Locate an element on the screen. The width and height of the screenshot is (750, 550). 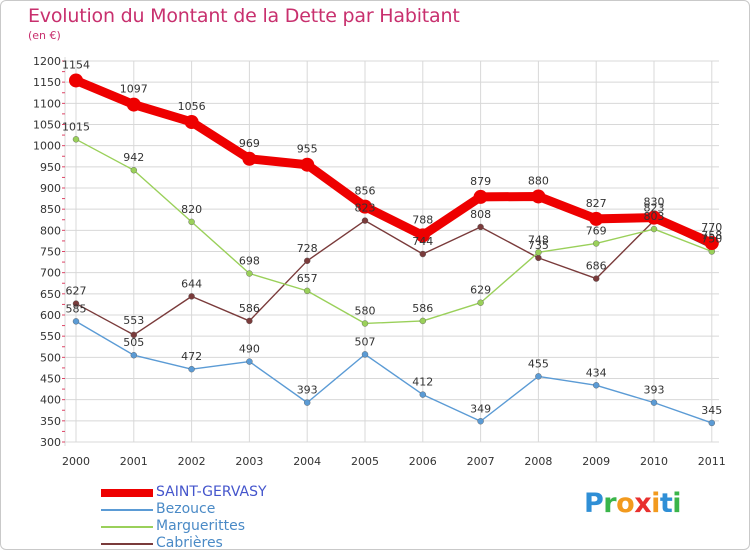
data-label: 803 is located at coordinates (654, 216).